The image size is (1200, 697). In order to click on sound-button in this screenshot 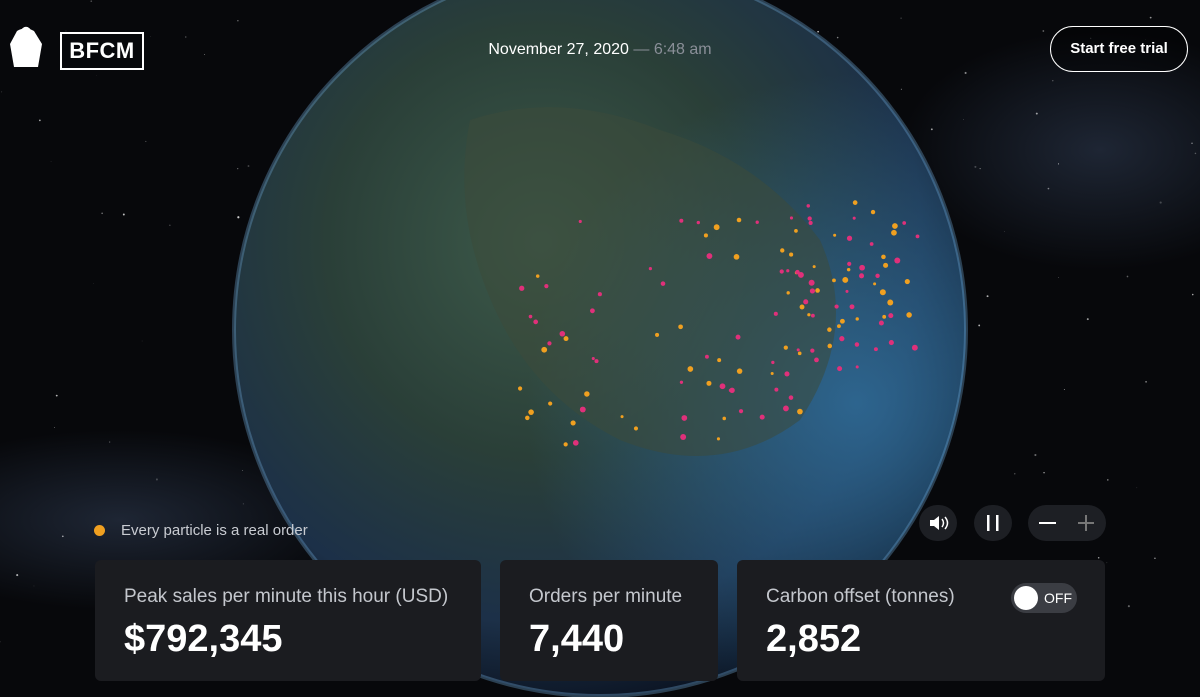, I will do `click(938, 523)`.